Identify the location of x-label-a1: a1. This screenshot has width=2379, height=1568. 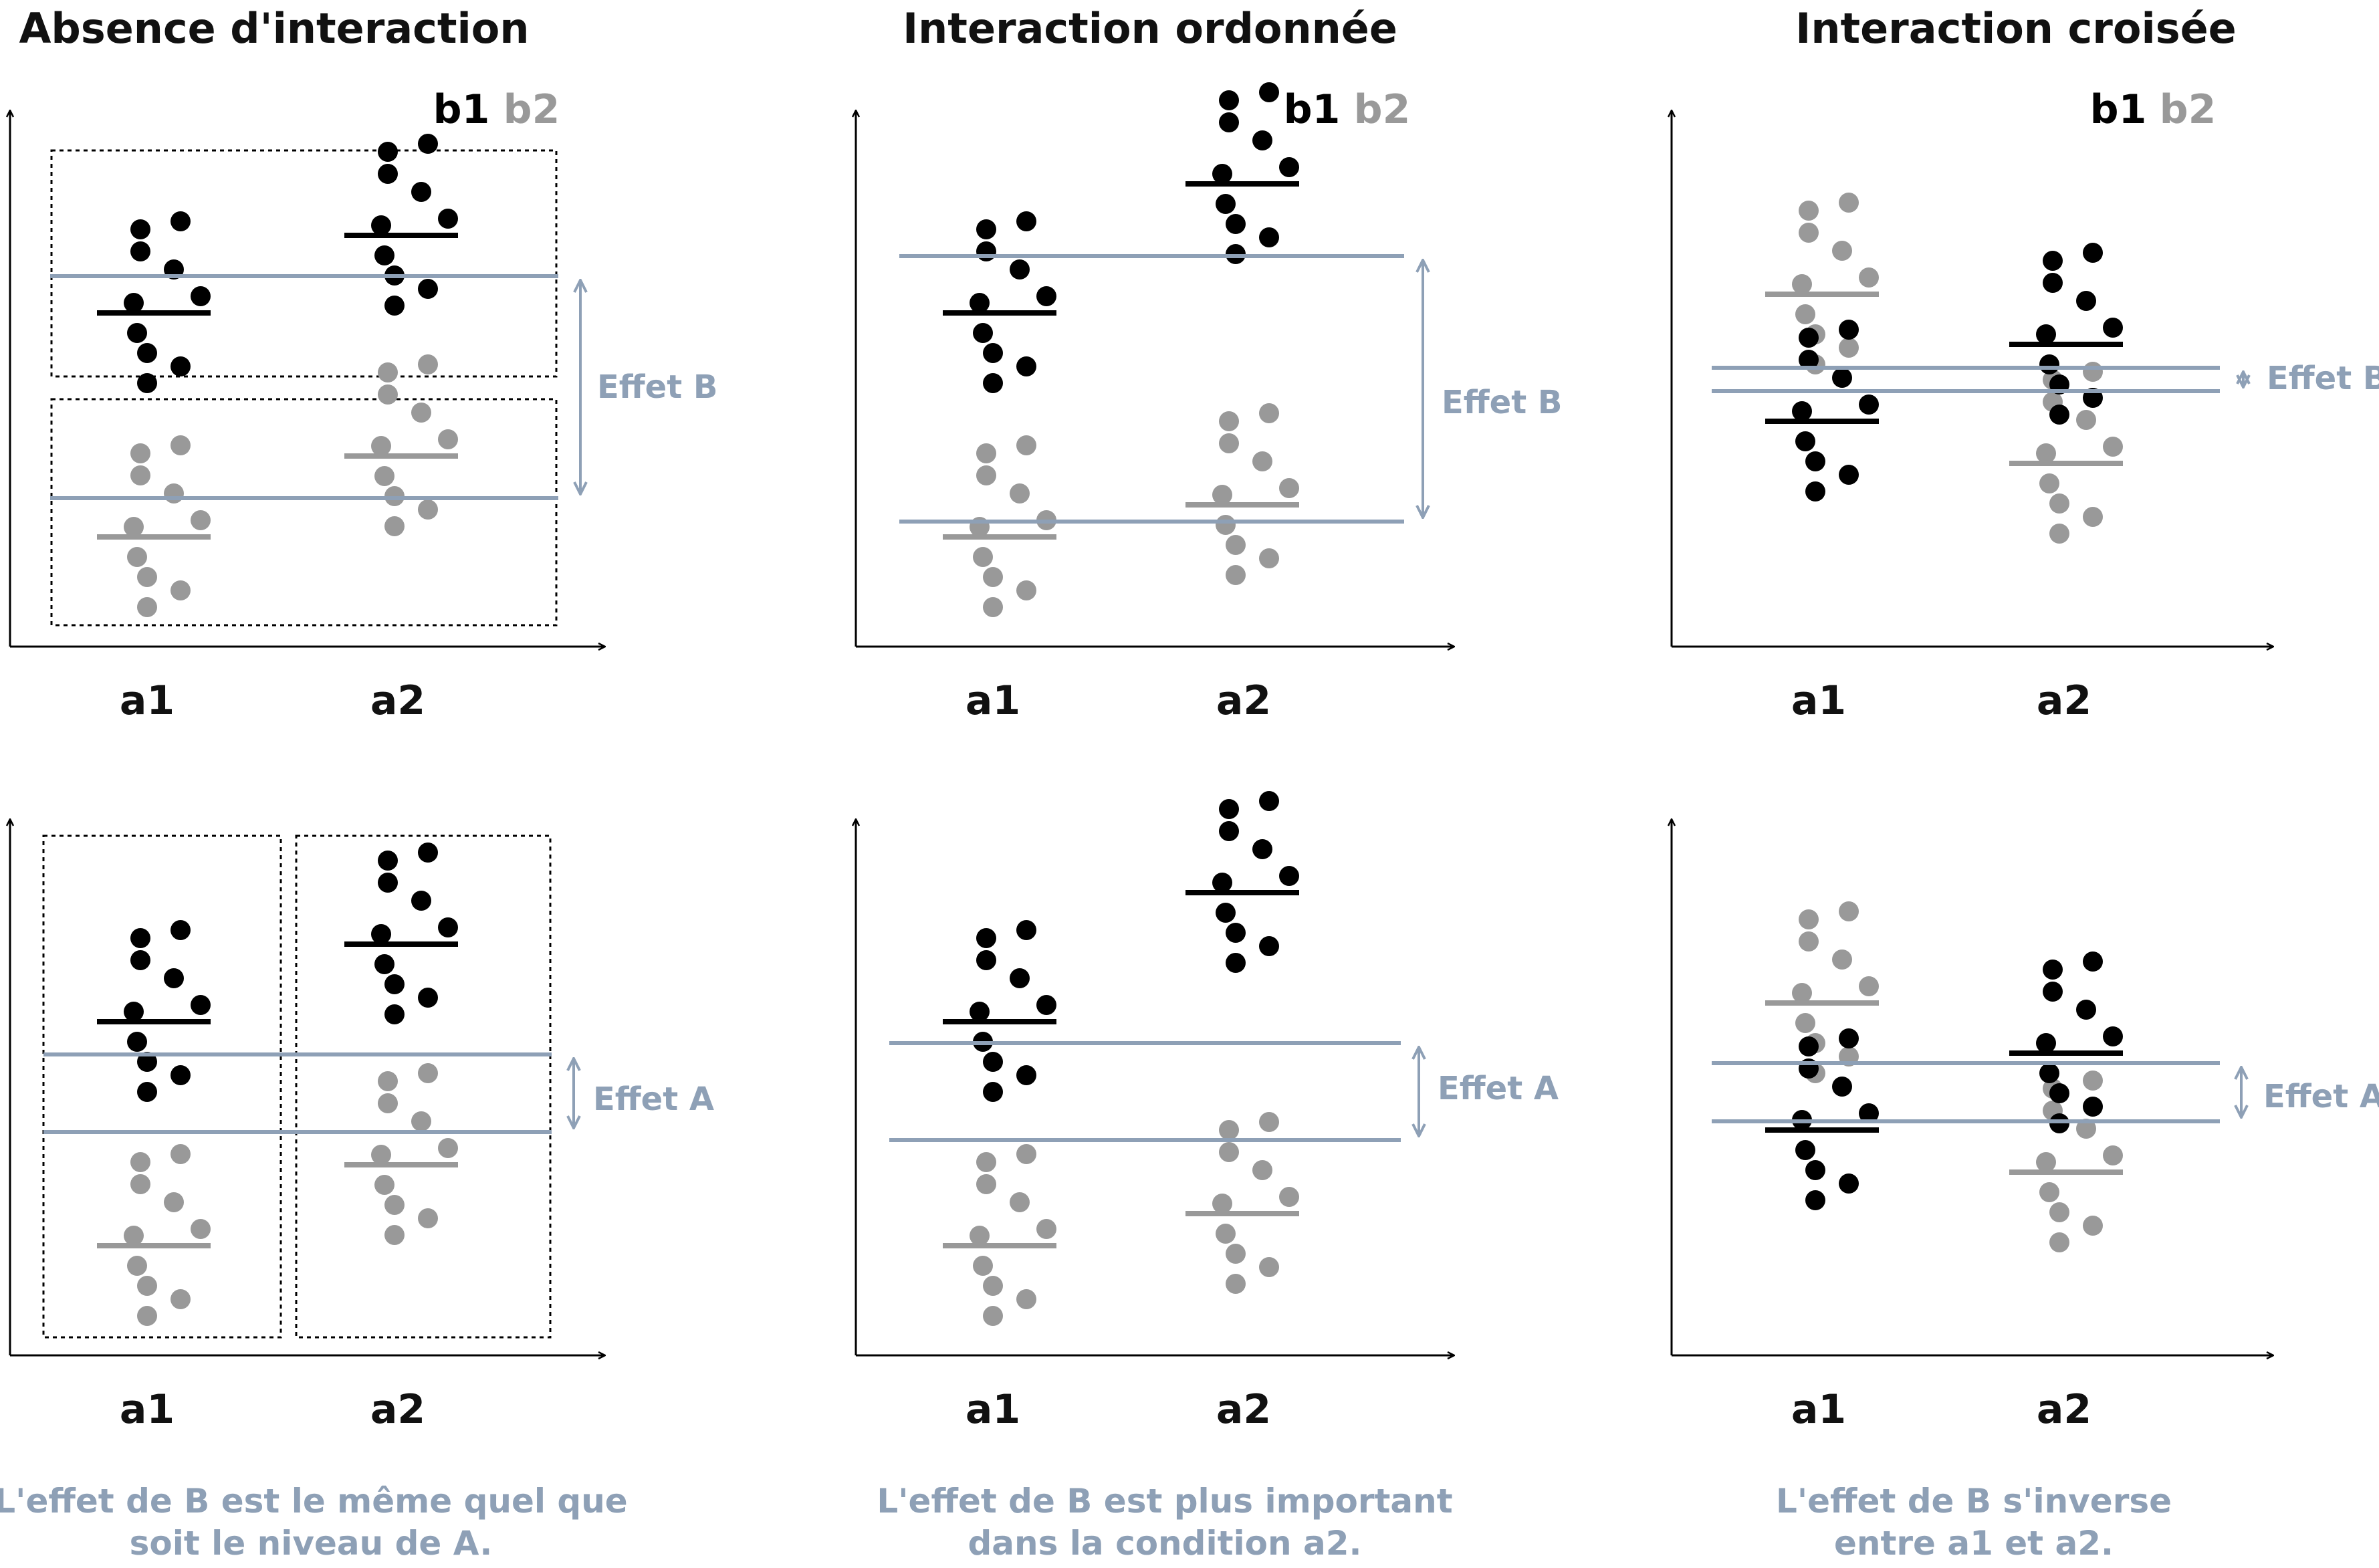
(993, 1409).